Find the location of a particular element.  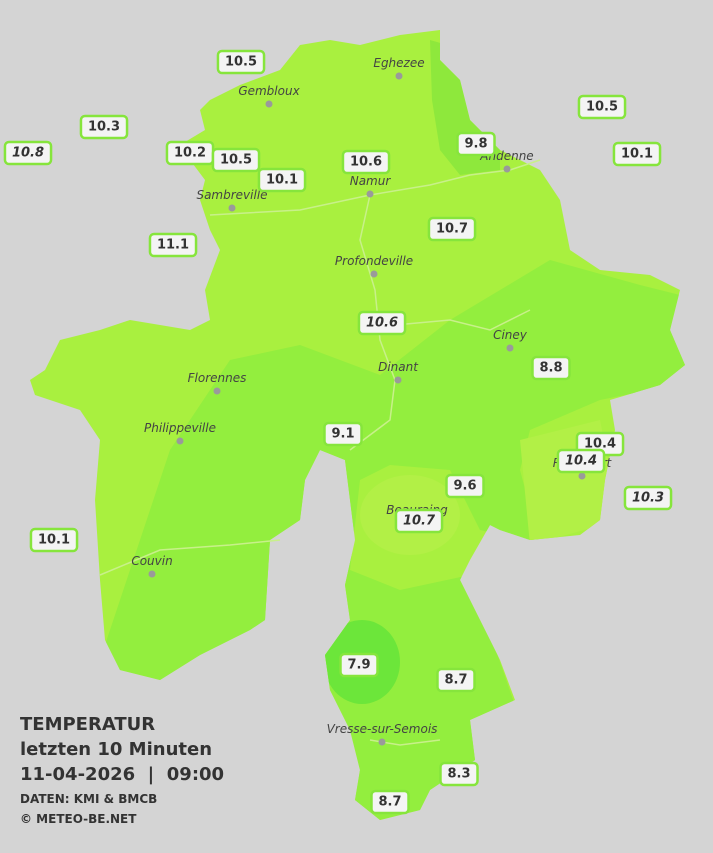

station-value: 7.9 is located at coordinates (358, 665).